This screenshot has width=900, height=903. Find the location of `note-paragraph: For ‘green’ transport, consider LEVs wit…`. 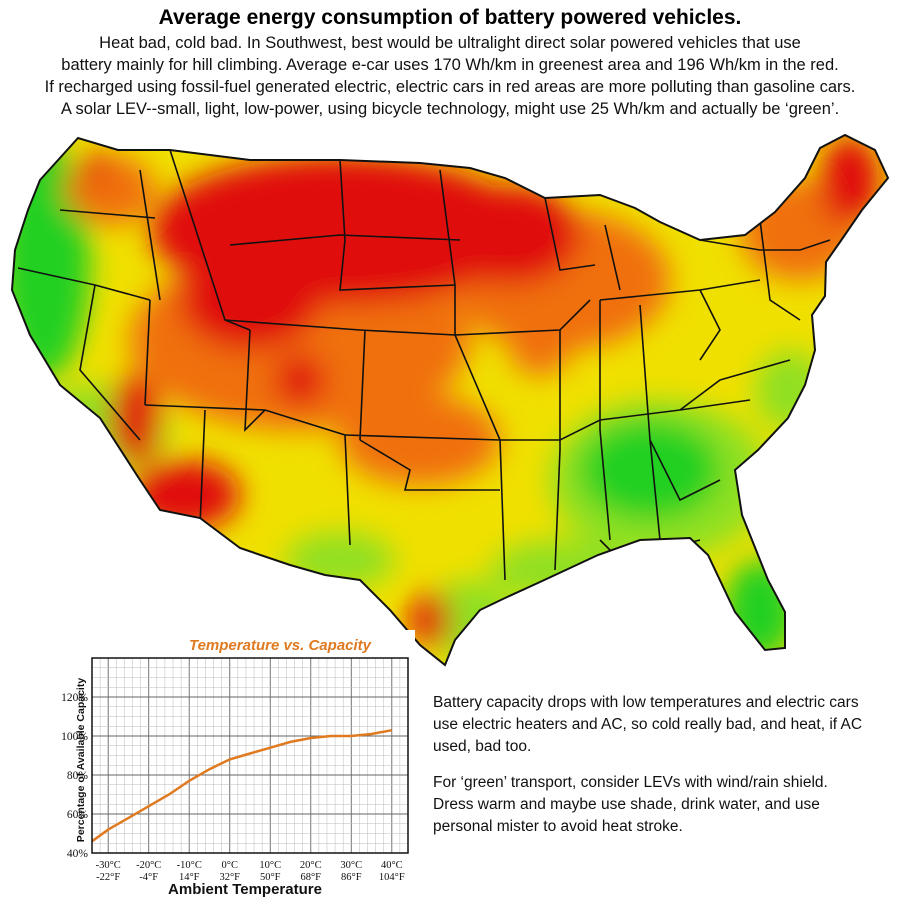

note-paragraph: For ‘green’ transport, consider LEVs wit… is located at coordinates (630, 804).